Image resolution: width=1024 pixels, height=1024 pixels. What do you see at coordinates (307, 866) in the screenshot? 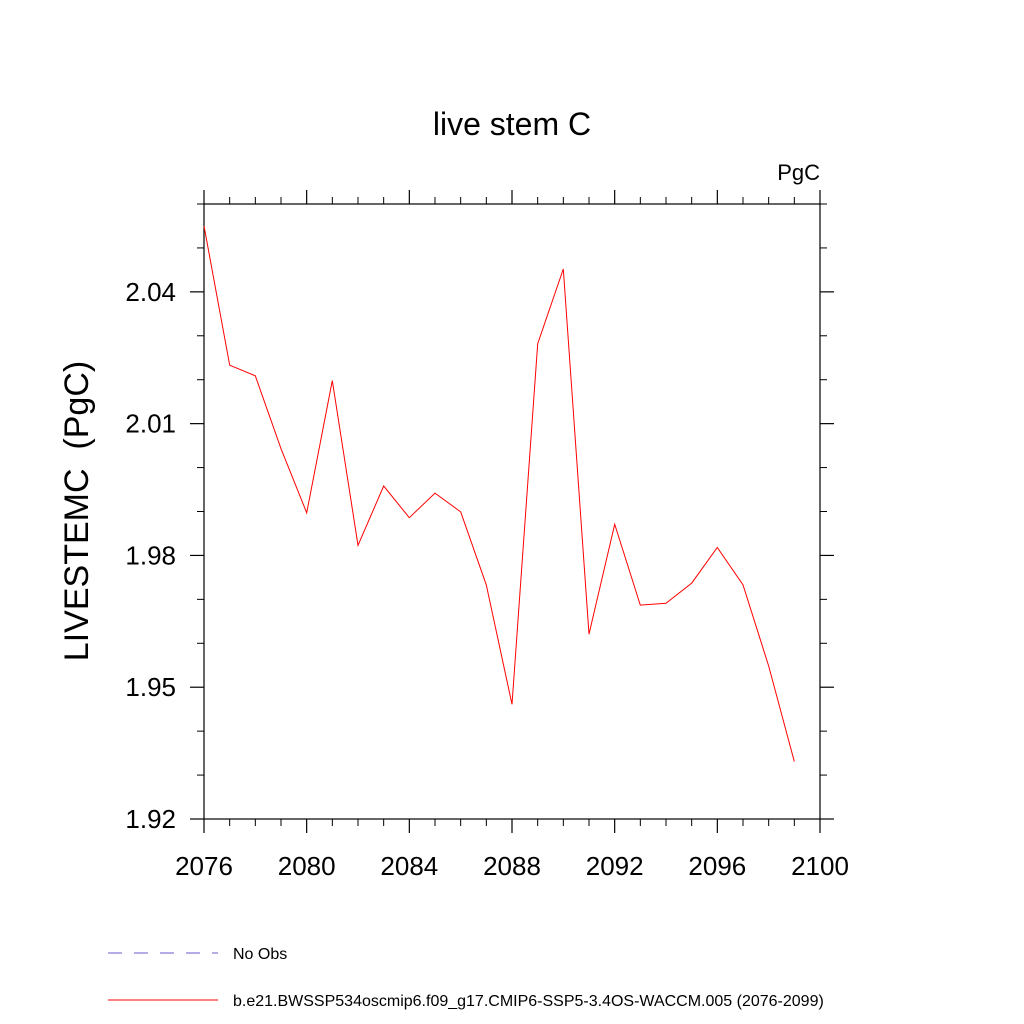
I see `x-tick-label: 2080` at bounding box center [307, 866].